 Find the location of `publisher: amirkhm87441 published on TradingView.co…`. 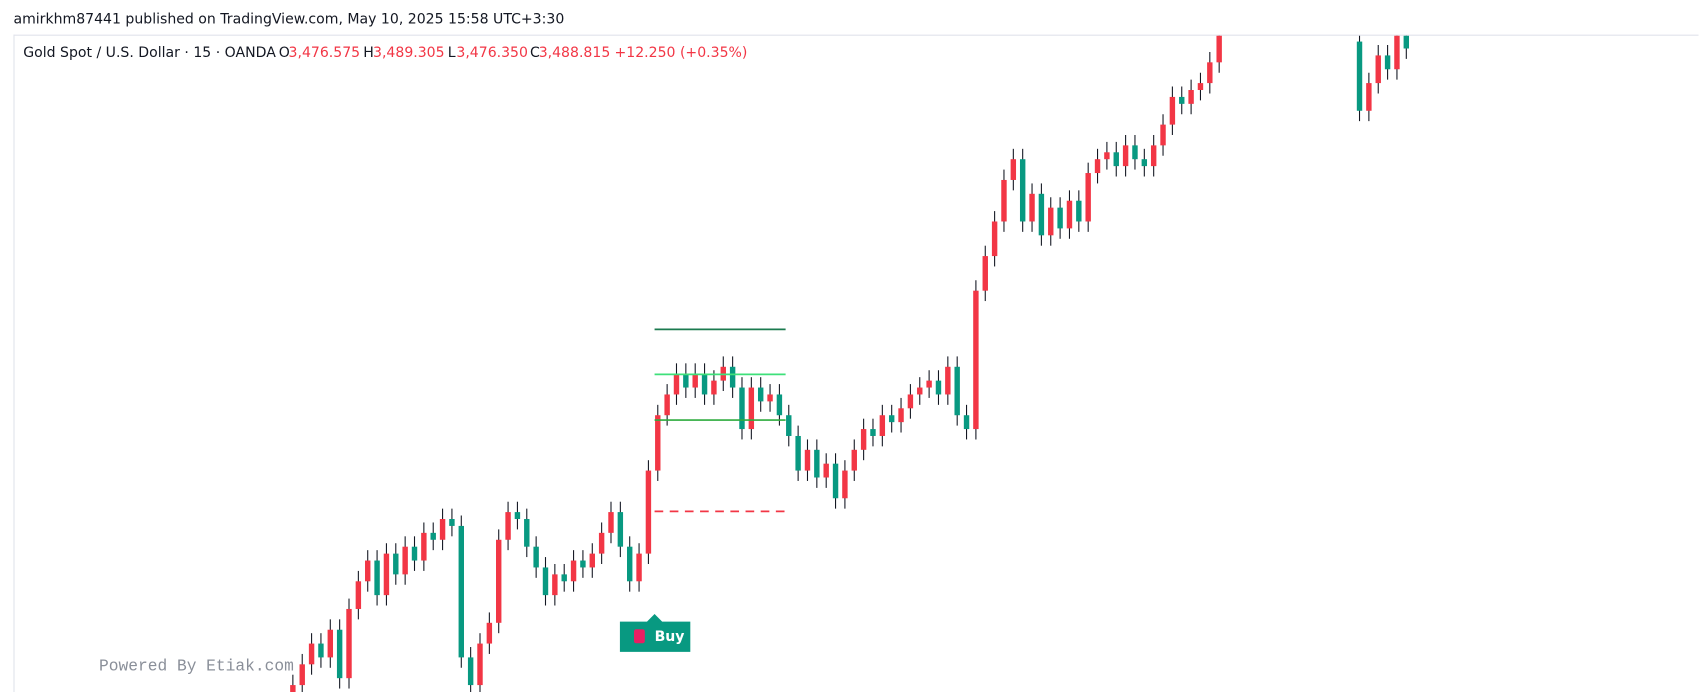

publisher: amirkhm87441 published on TradingView.co… is located at coordinates (288, 19).